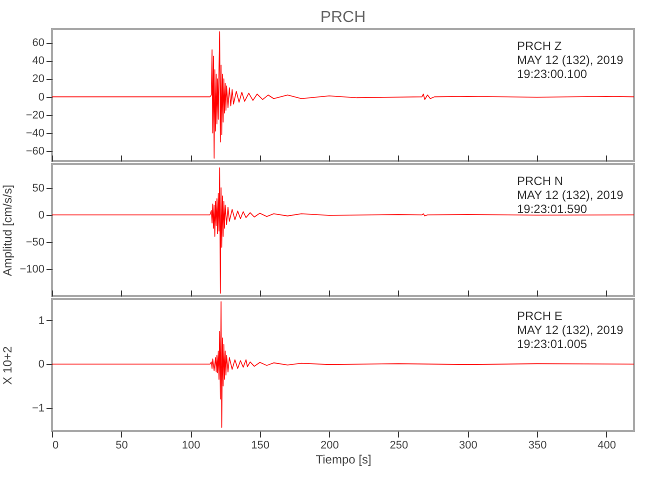  Describe the element at coordinates (539, 316) in the screenshot. I see `annotation: PRCH E` at that location.